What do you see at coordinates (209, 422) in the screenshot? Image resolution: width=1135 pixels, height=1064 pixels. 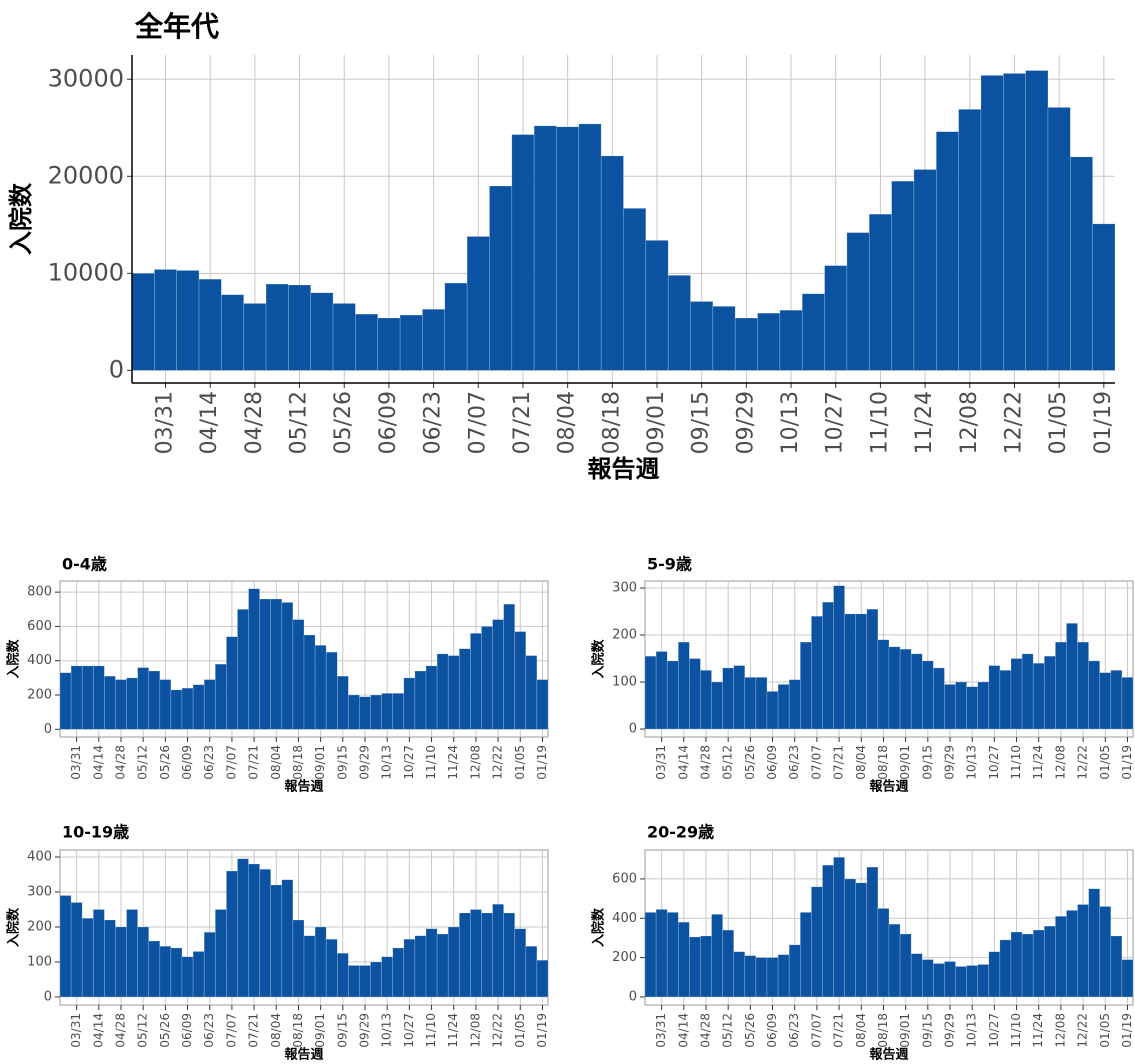 I see `x-tick-label: 04/14` at bounding box center [209, 422].